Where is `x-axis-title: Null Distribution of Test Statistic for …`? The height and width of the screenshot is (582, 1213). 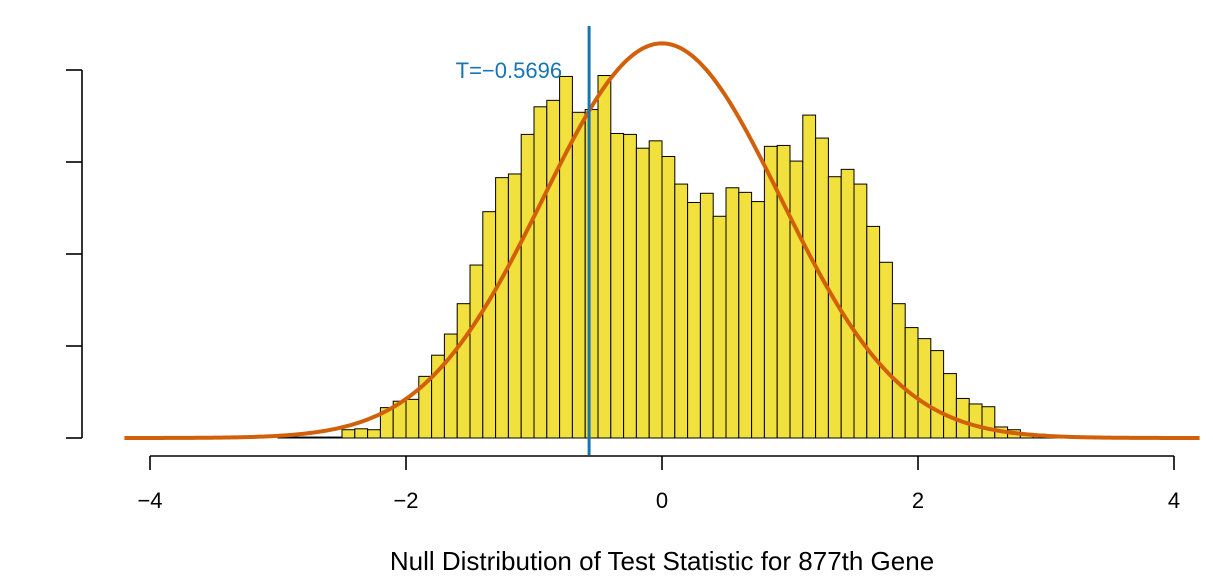
x-axis-title: Null Distribution of Test Statistic for … is located at coordinates (662, 561).